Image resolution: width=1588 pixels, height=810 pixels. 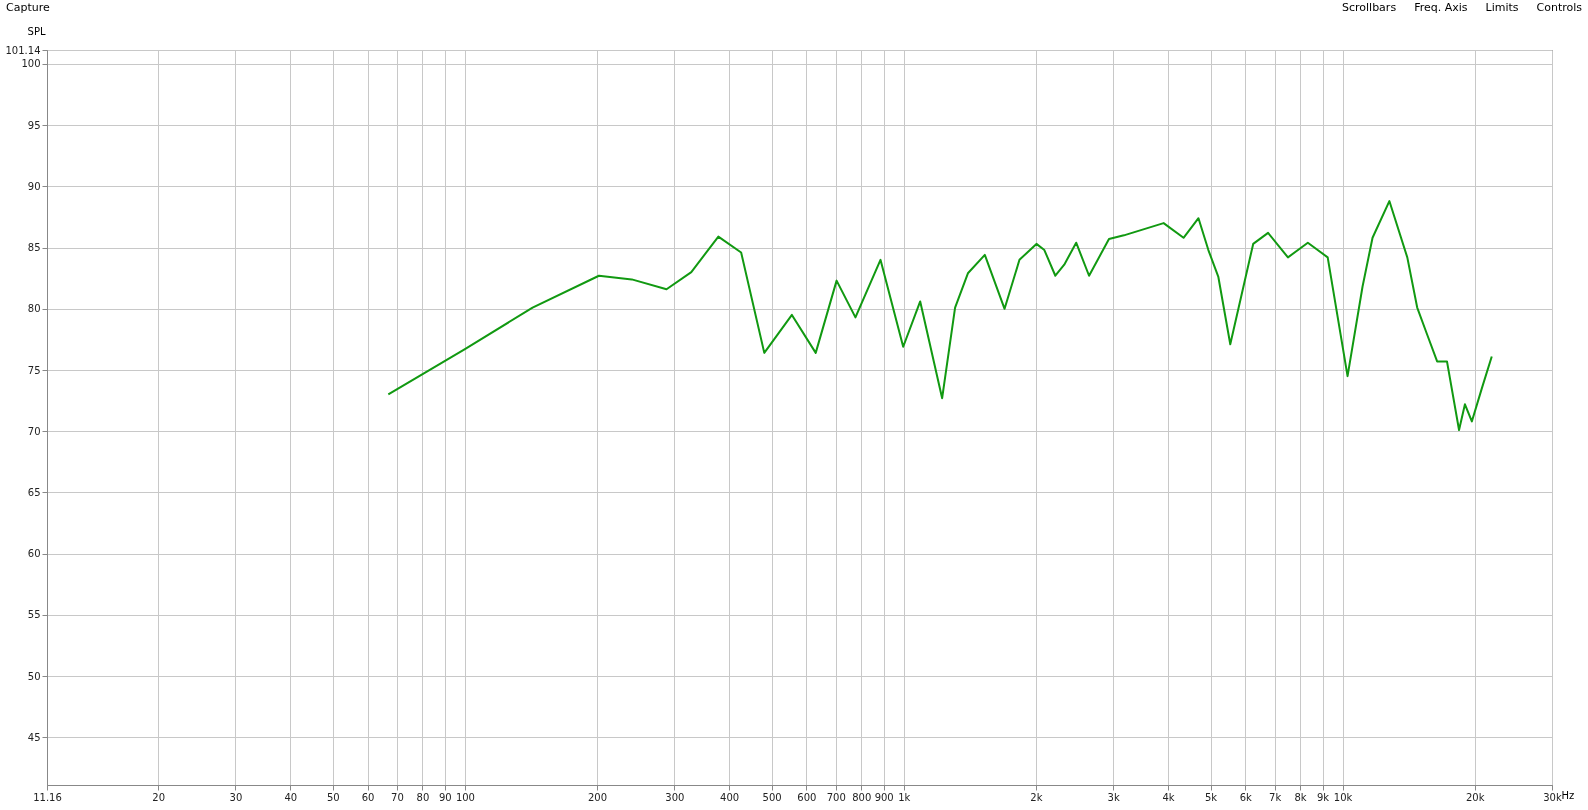 What do you see at coordinates (1502, 7) in the screenshot?
I see `text: Limits` at bounding box center [1502, 7].